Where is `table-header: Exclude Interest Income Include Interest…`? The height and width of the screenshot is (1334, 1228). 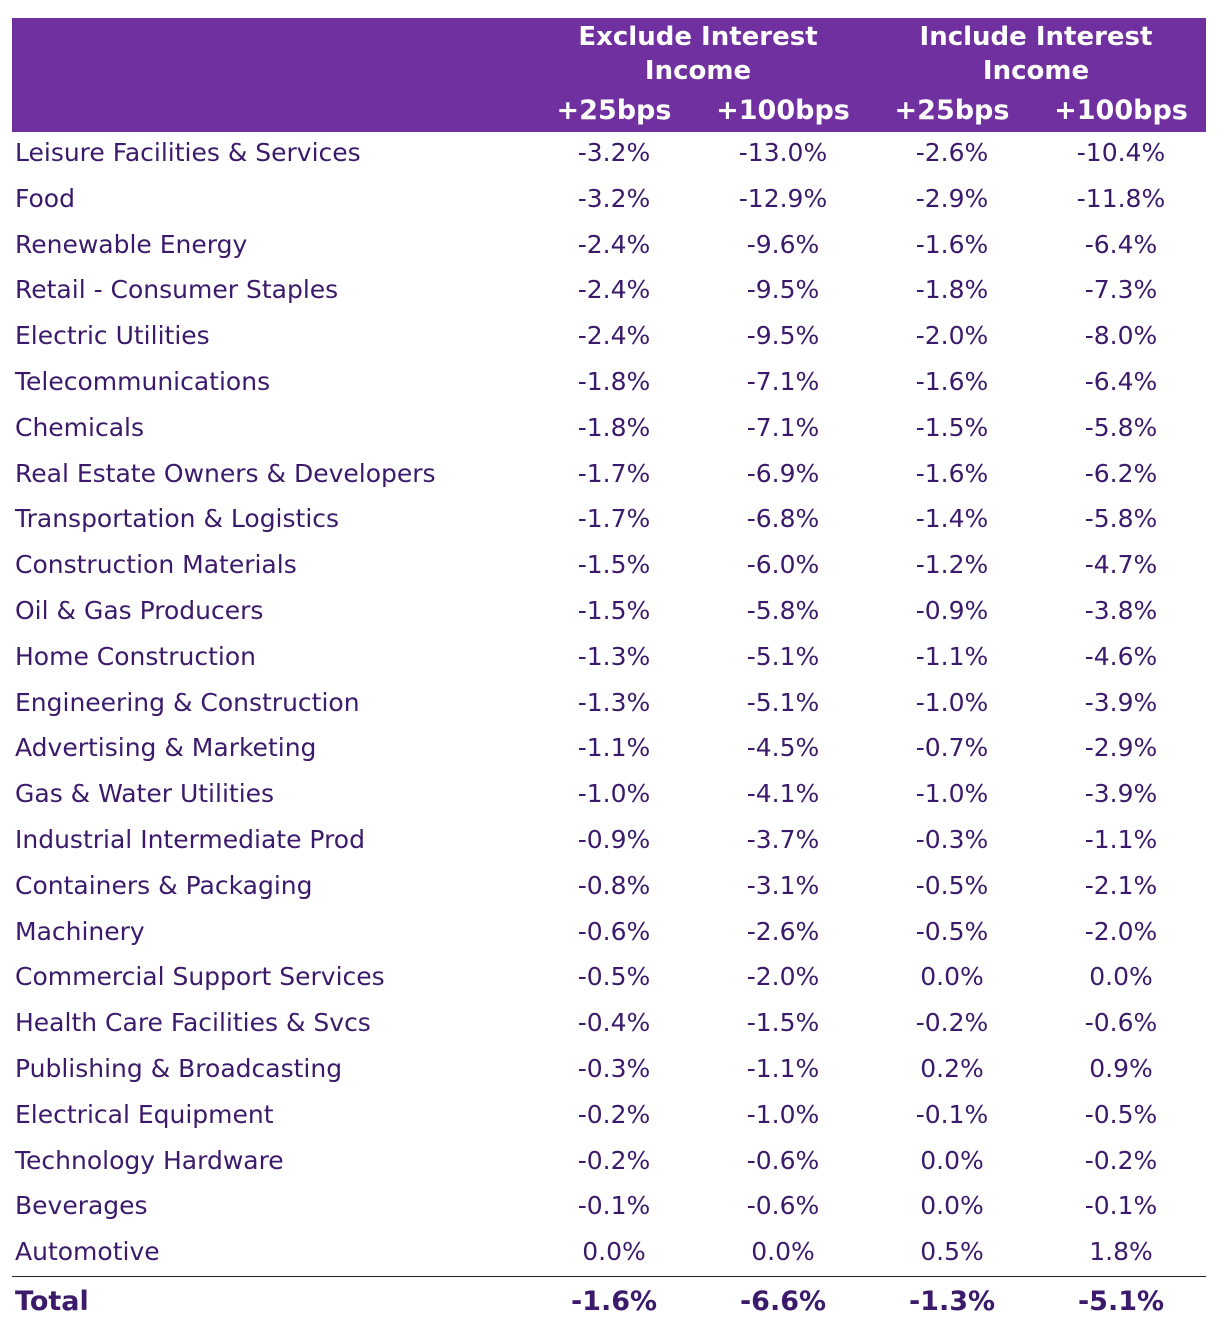
table-header: Exclude Interest Income Include Interest… is located at coordinates (609, 75).